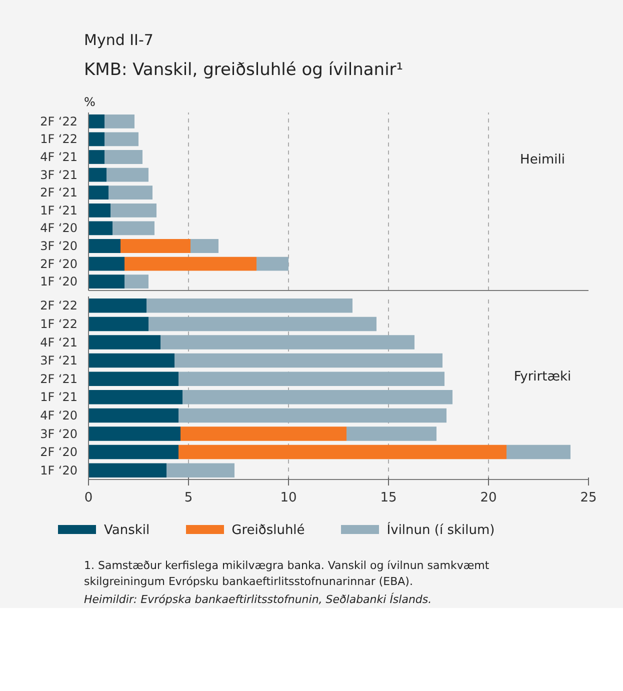 The image size is (623, 691). Describe the element at coordinates (287, 574) in the screenshot. I see `text: 1. Samstæður kerfislega mikilvægra banka. Vanskil og ívilnun samkvæmt skilgreiningum Evrópsku bankaeftirlitsstofnunarinnar (EBA).` at that location.